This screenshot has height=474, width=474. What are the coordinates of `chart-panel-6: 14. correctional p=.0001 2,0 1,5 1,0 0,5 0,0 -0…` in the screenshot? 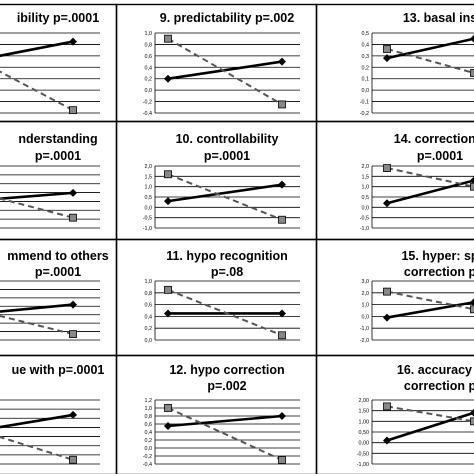 It's located at (417, 182).